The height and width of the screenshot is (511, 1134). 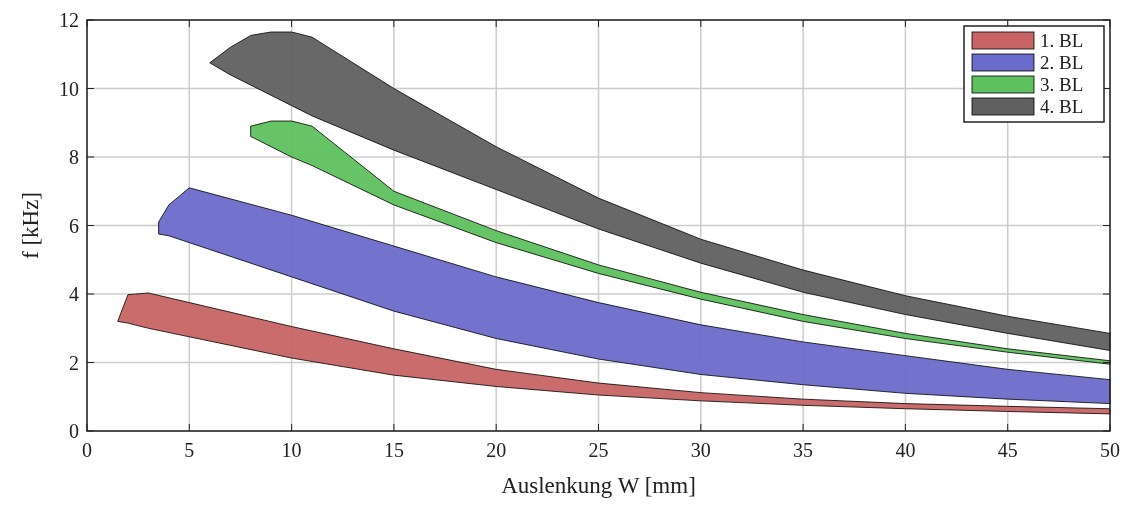 I want to click on legend-label: 4. BL, so click(x=1062, y=106).